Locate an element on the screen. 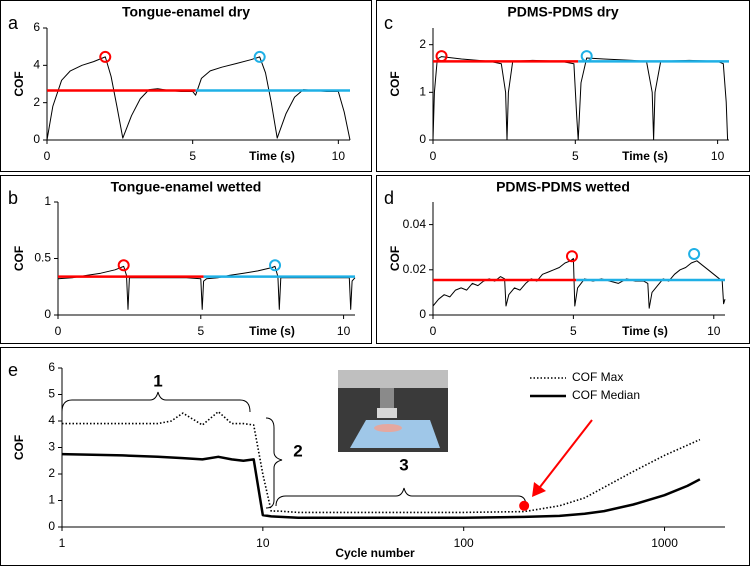 The image size is (750, 566). panel-frame is located at coordinates (186, 259).